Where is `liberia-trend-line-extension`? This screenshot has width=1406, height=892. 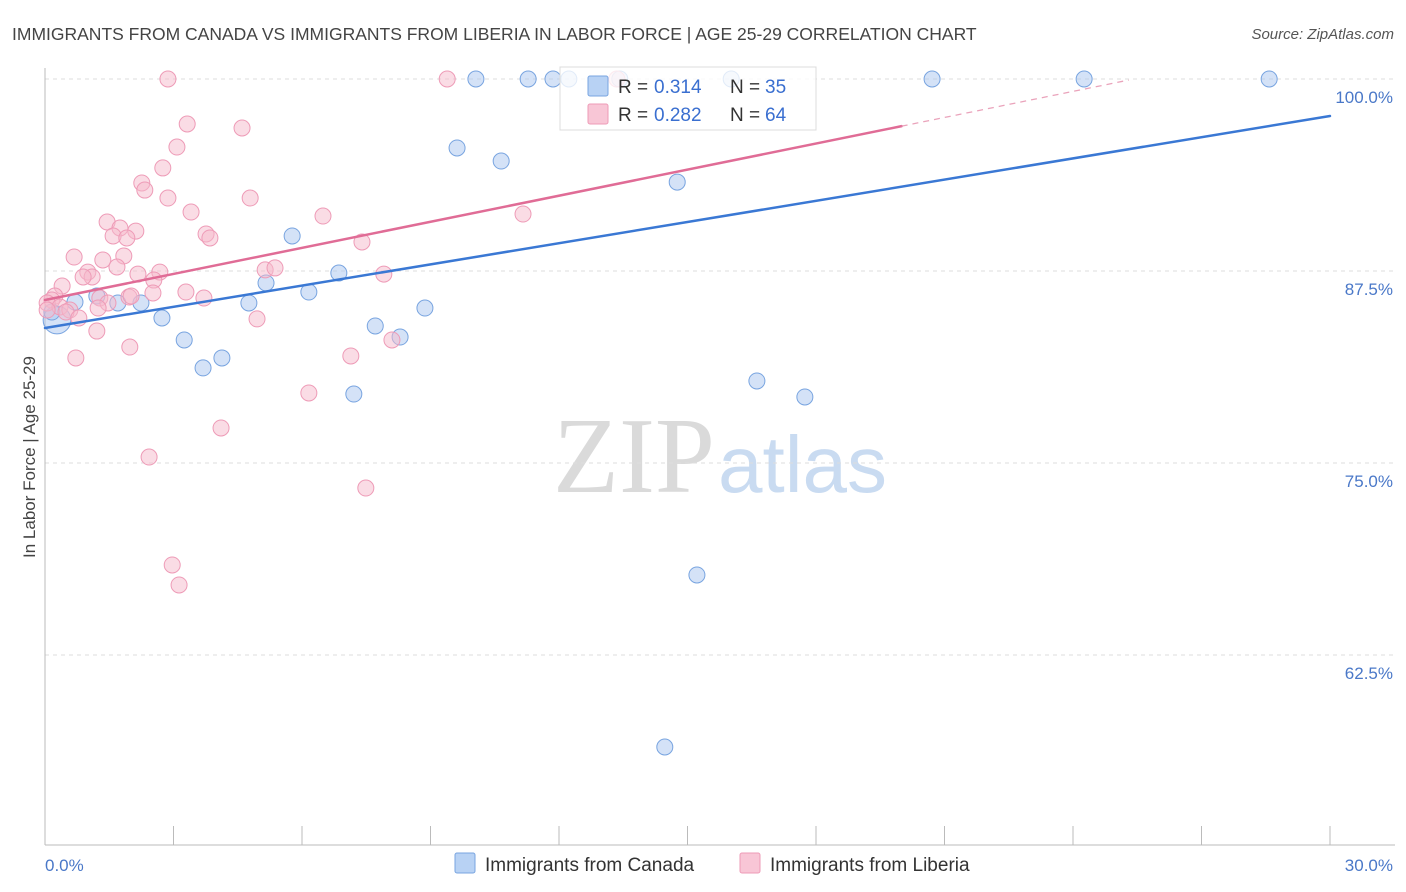
liberia-trend-line-extension is located at coordinates (1015, 103).